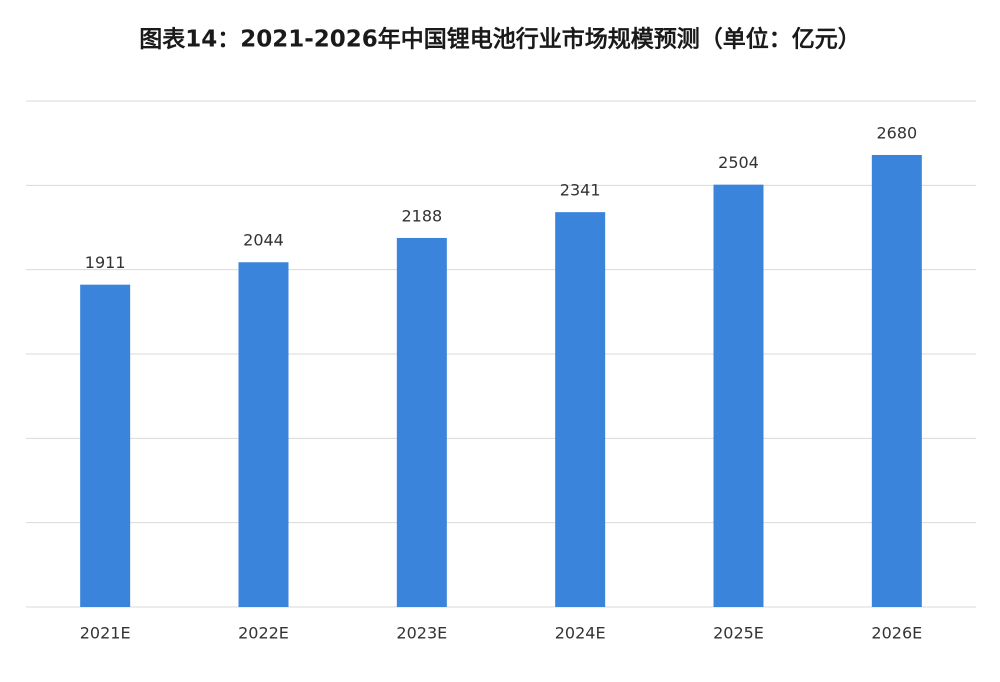 This screenshot has height=682, width=1000. Describe the element at coordinates (896, 132) in the screenshot. I see `value-label: 2680` at that location.